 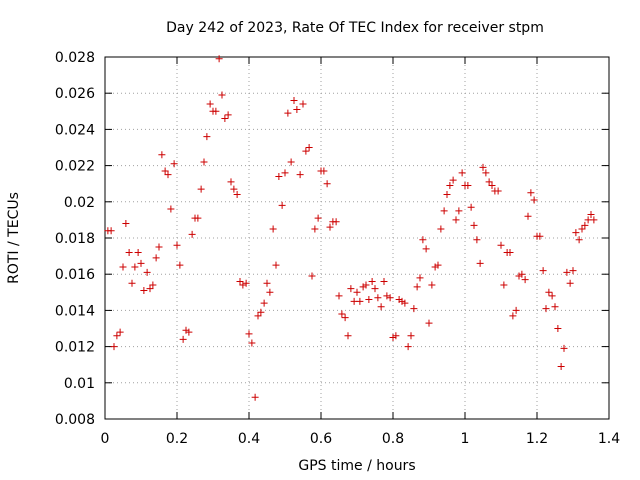 What do you see at coordinates (75, 167) in the screenshot?
I see `y-tick-label: 0.022` at bounding box center [75, 167].